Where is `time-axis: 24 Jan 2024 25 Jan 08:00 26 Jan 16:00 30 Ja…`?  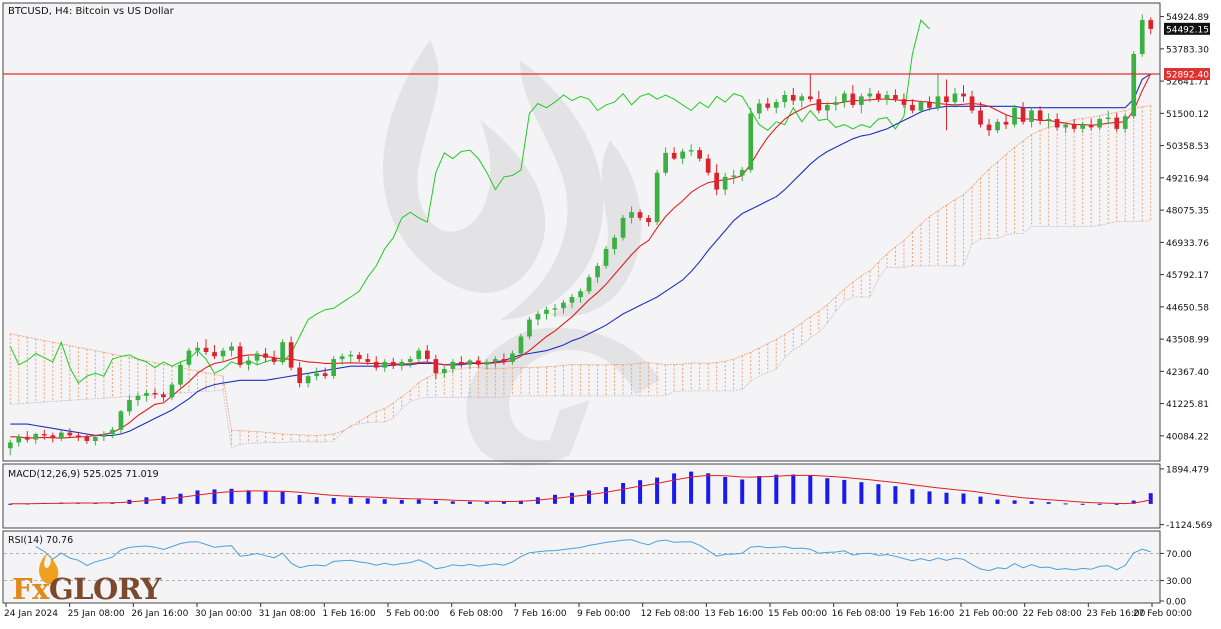 time-axis: 24 Jan 2024 25 Jan 08:00 26 Jan 16:00 30 Ja… is located at coordinates (598, 611).